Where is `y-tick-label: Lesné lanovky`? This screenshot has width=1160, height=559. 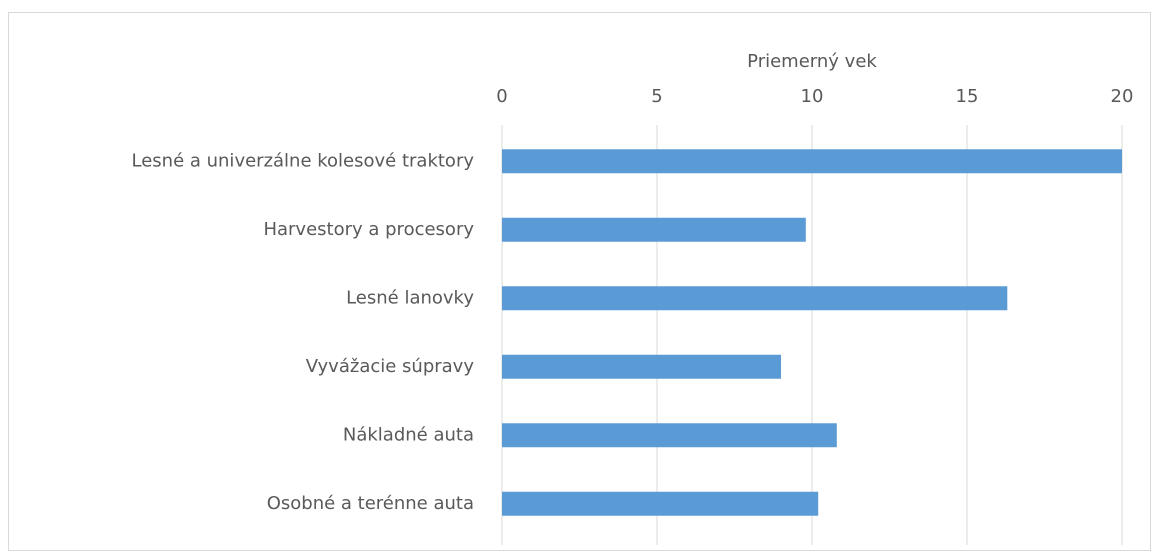
y-tick-label: Lesné lanovky is located at coordinates (410, 297).